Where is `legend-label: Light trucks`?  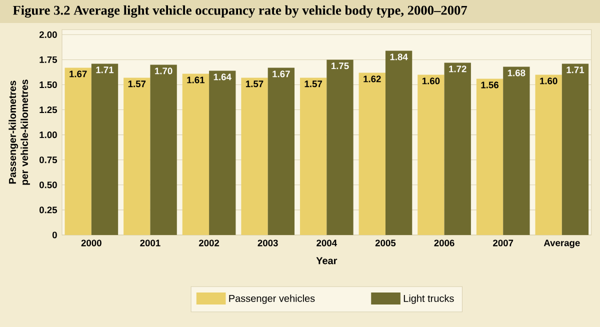
legend-label: Light trucks is located at coordinates (429, 299).